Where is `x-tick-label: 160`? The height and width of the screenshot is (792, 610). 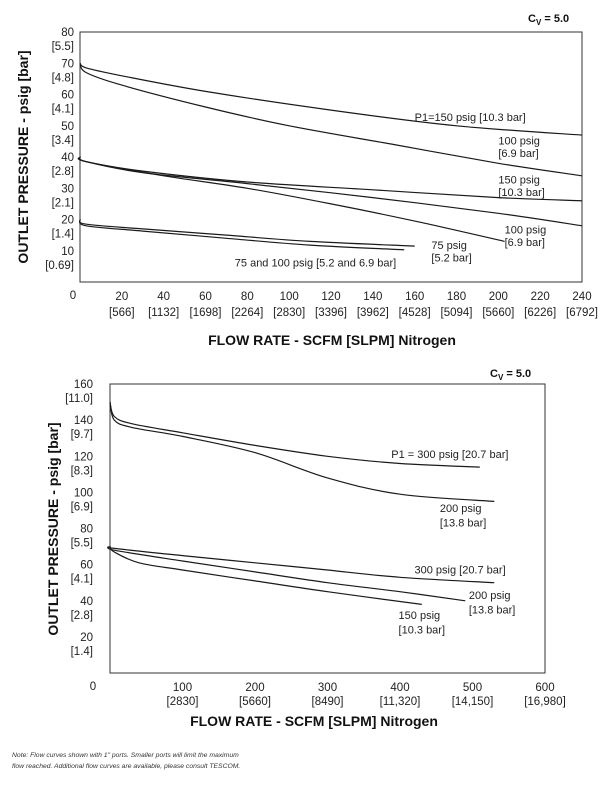
x-tick-label: 160 is located at coordinates (414, 297).